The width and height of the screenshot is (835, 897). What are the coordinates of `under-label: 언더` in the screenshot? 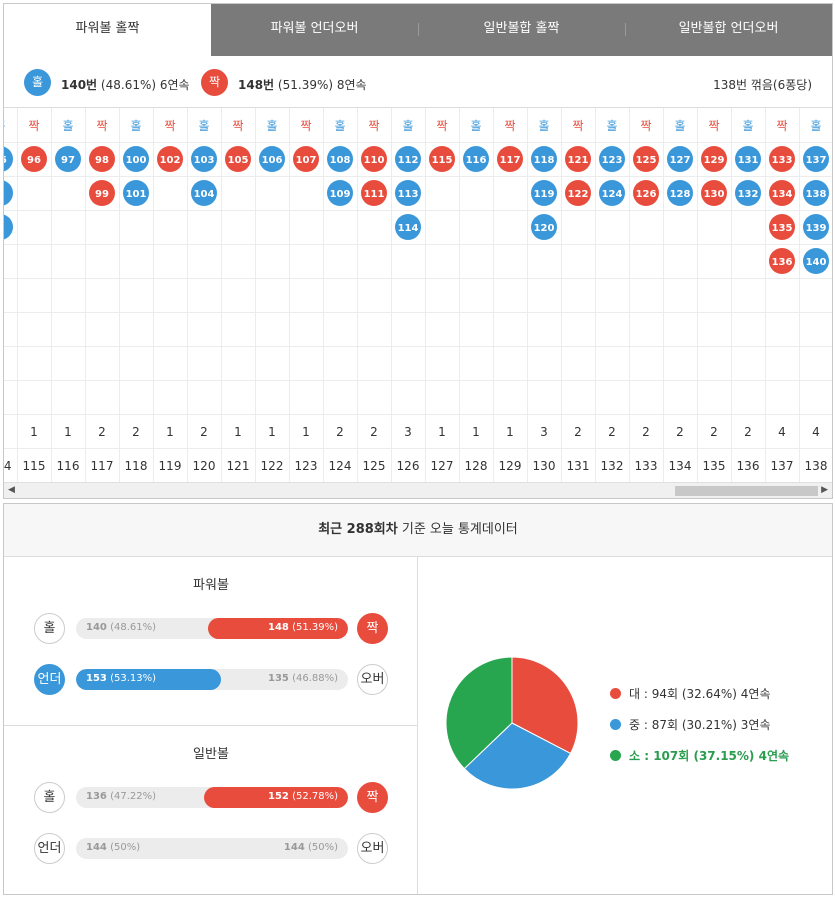 It's located at (49, 848).